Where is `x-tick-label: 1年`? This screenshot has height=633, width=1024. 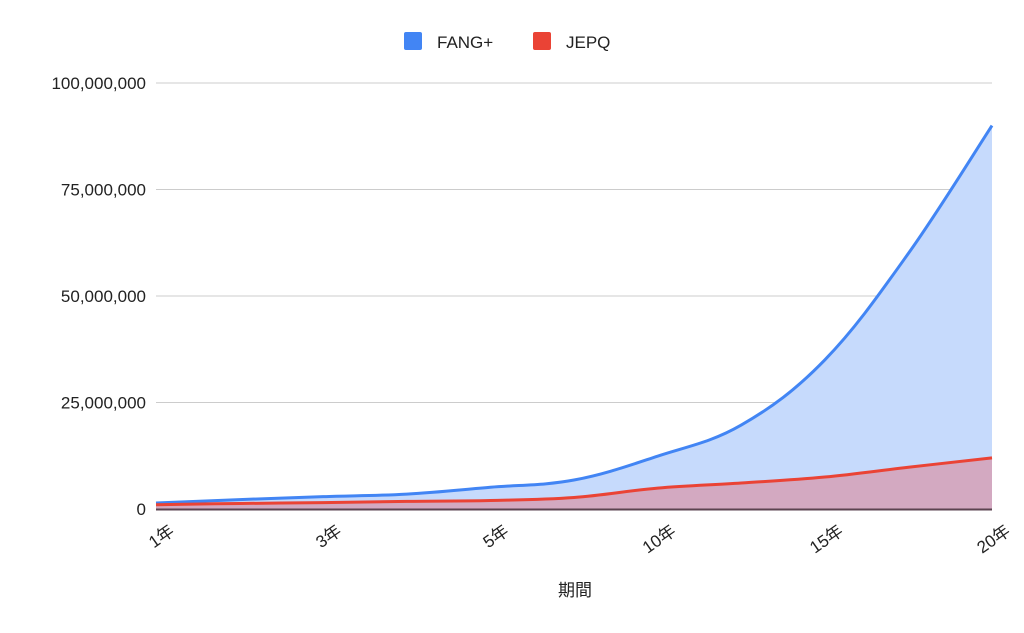 x-tick-label: 1年 is located at coordinates (161, 536).